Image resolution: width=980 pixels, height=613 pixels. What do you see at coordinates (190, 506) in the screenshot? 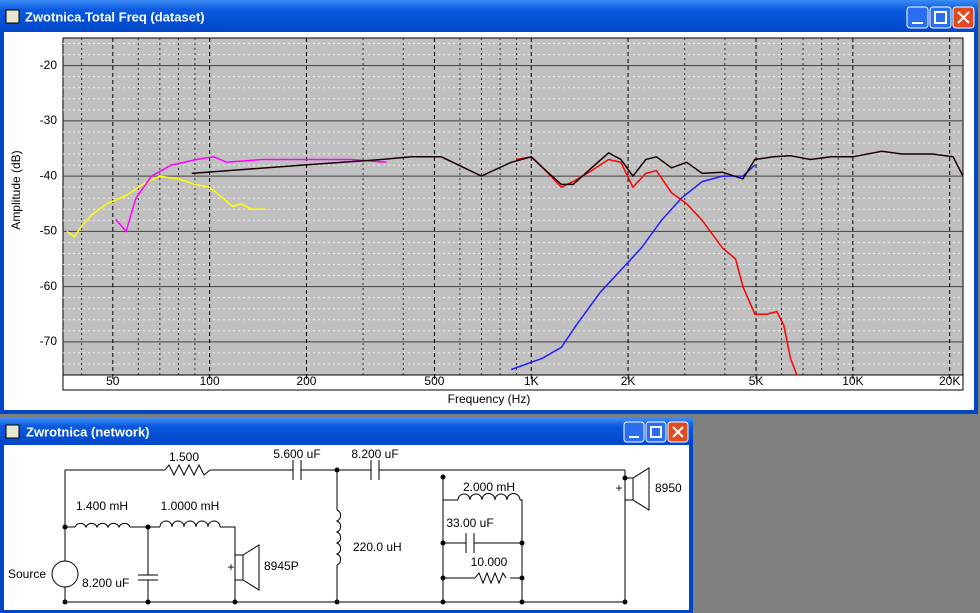
I see `component-label: 1.0000 mH` at bounding box center [190, 506].